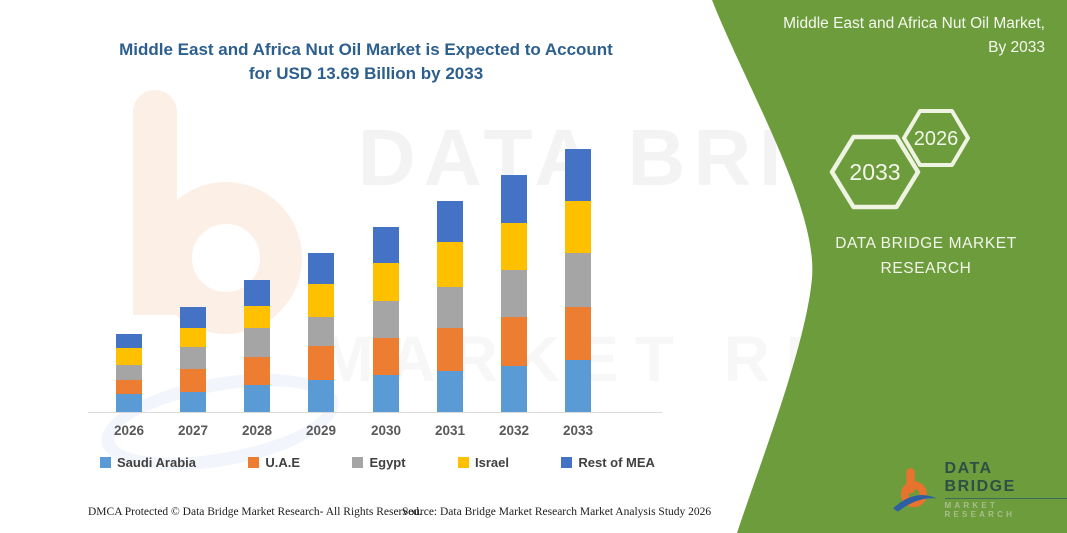 This screenshot has height=533, width=1067. What do you see at coordinates (386, 356) in the screenshot?
I see `bar-segment-2030-u-a-e` at bounding box center [386, 356].